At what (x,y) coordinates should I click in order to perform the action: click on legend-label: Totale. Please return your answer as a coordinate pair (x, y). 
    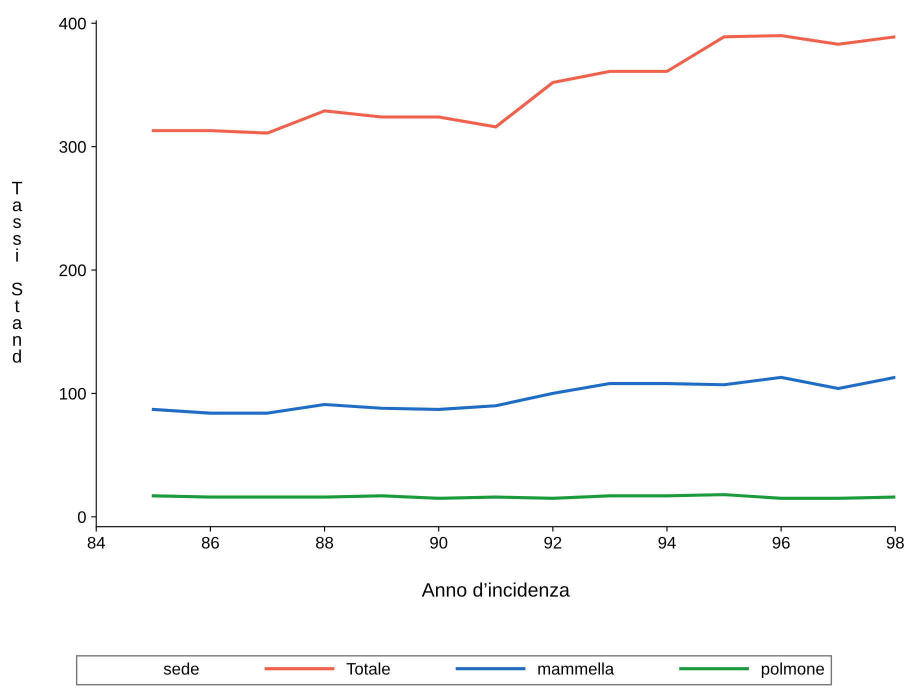
    Looking at the image, I should click on (368, 668).